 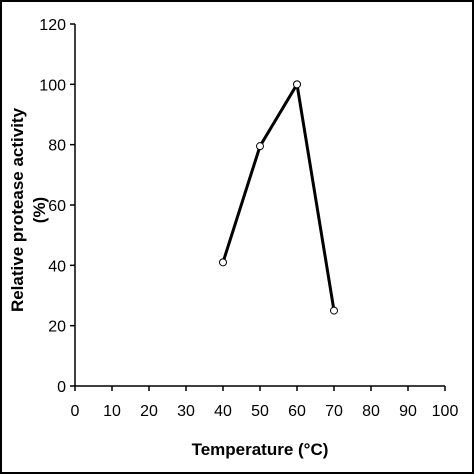 I want to click on y-tick-label: 0, so click(x=61, y=387).